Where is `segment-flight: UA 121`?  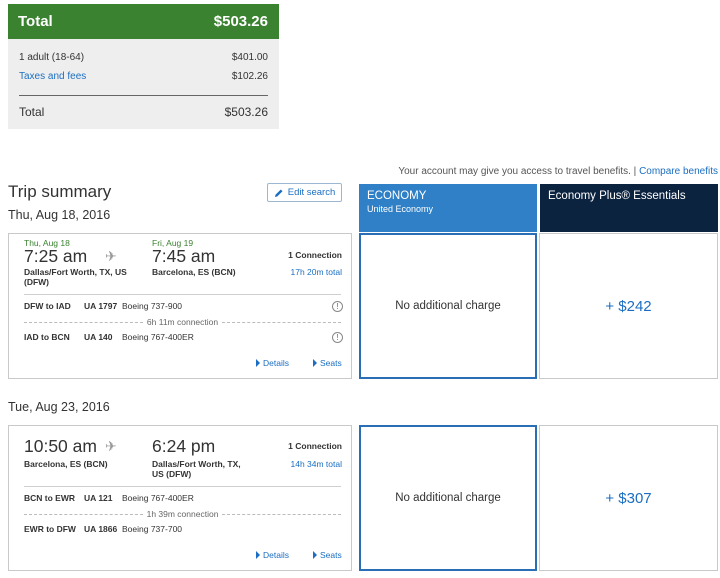
segment-flight: UA 121 is located at coordinates (98, 498).